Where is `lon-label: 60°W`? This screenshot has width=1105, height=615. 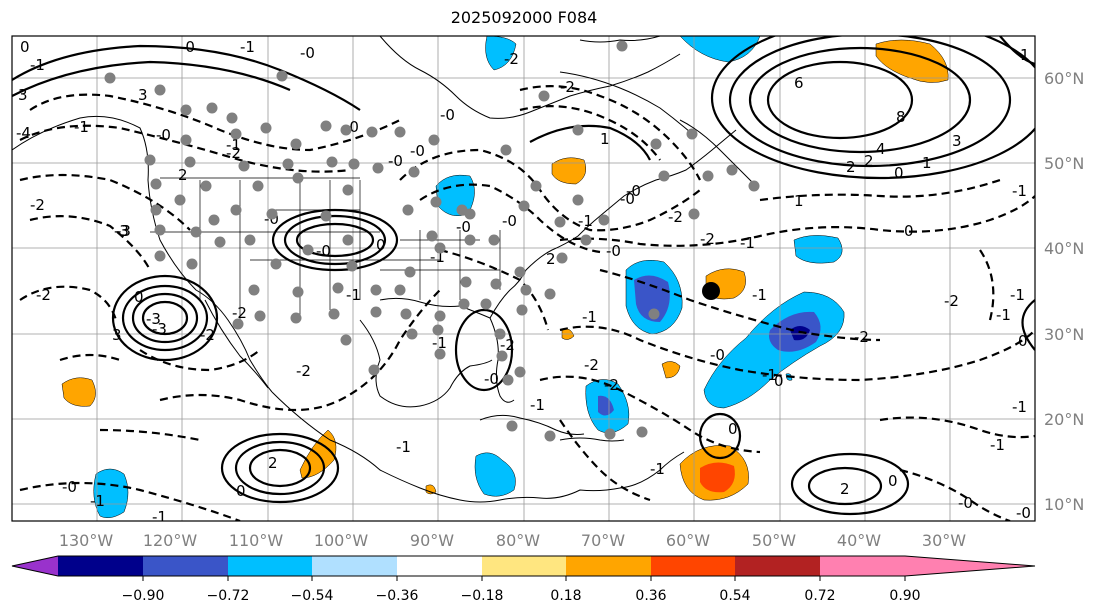
lon-label: 60°W is located at coordinates (688, 540).